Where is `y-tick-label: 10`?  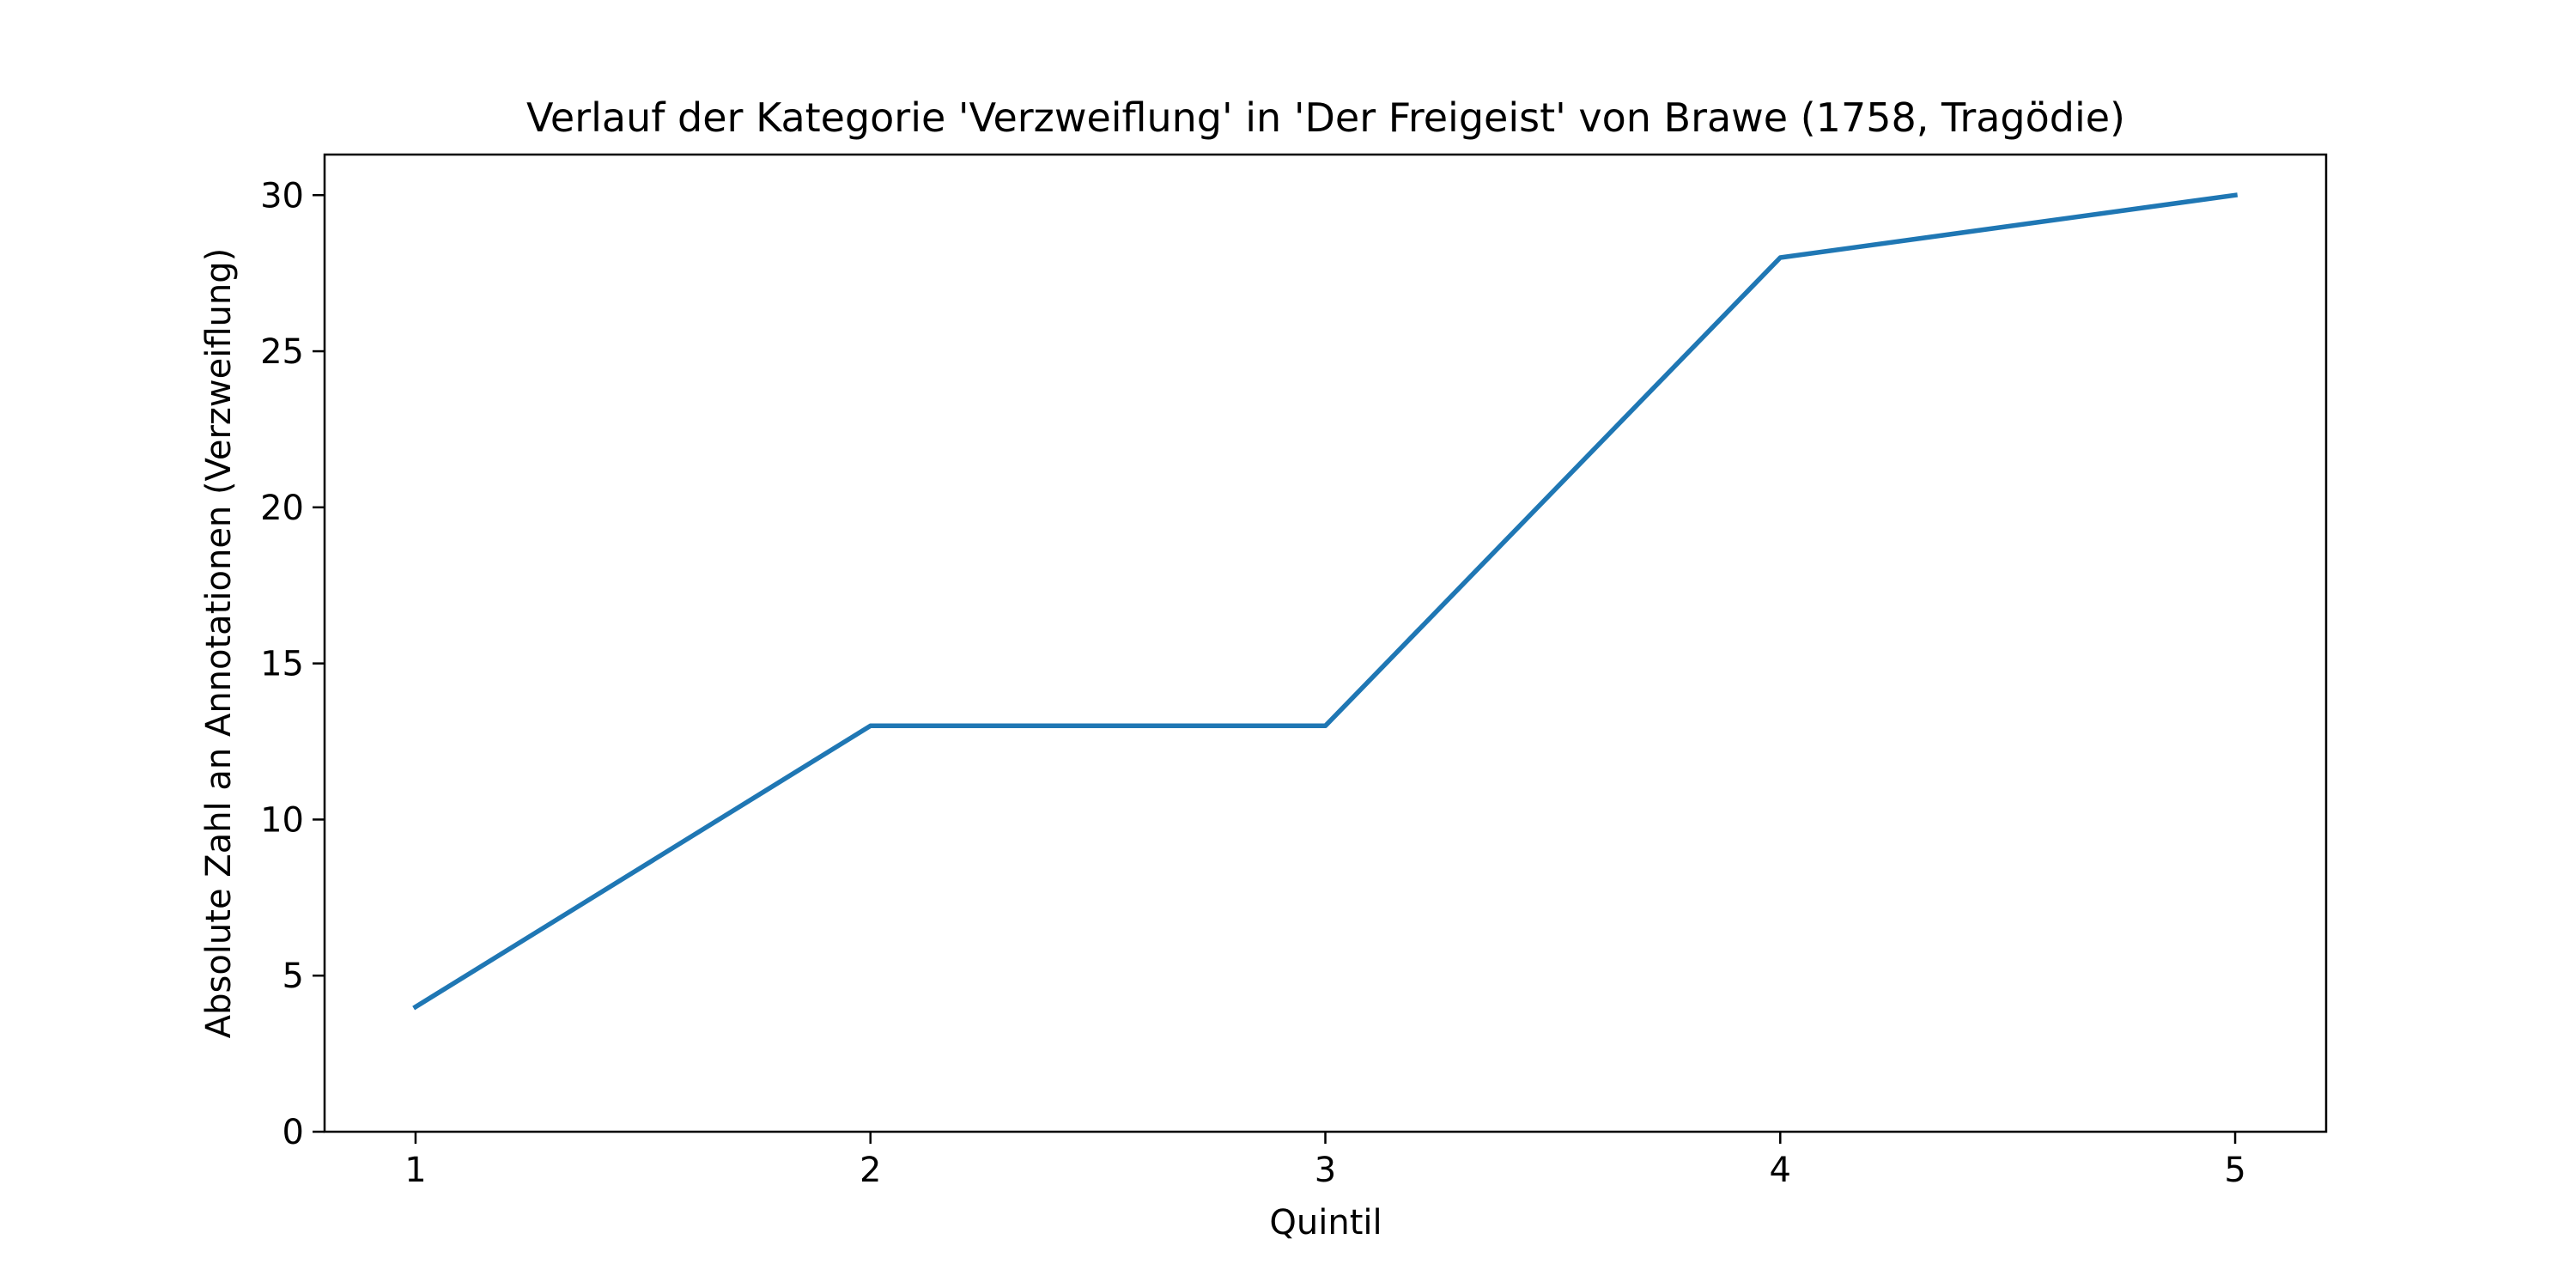 y-tick-label: 10 is located at coordinates (282, 820).